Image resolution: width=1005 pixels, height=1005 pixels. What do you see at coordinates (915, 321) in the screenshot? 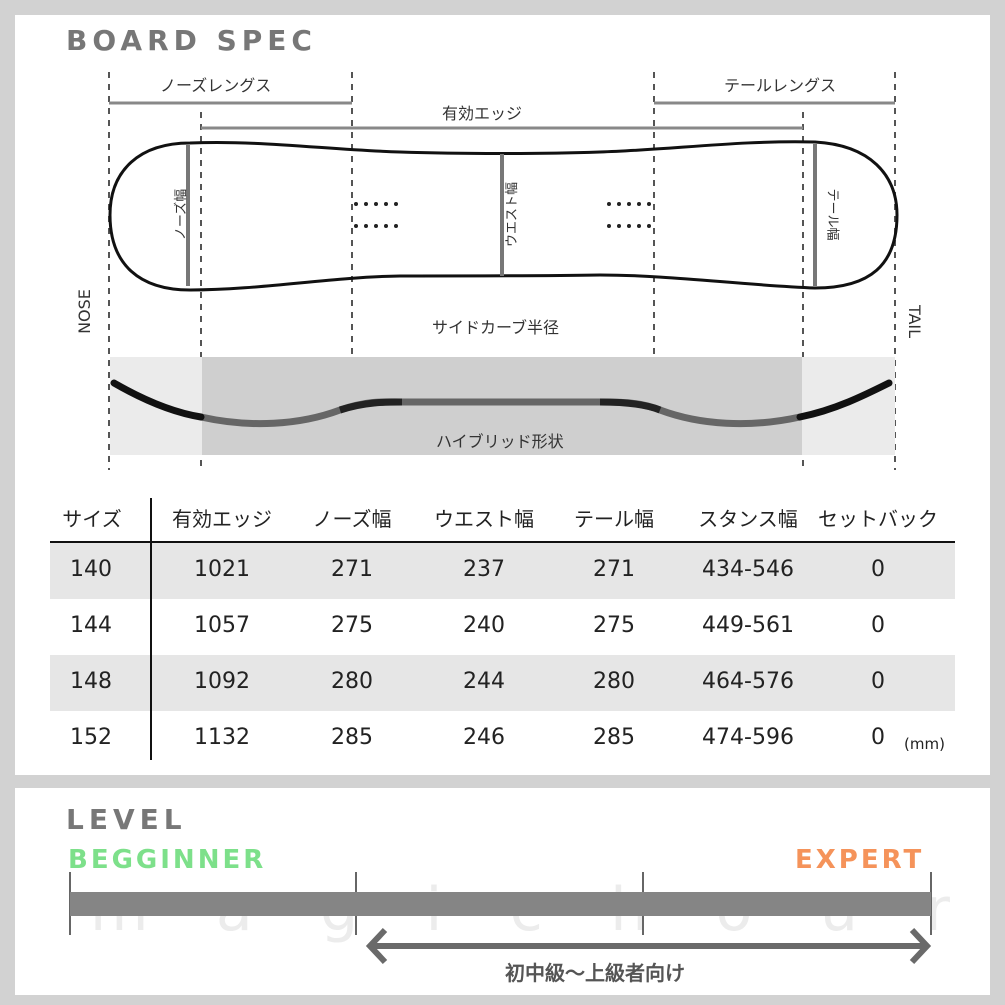
I see `tail-label: TAIL` at bounding box center [915, 321].